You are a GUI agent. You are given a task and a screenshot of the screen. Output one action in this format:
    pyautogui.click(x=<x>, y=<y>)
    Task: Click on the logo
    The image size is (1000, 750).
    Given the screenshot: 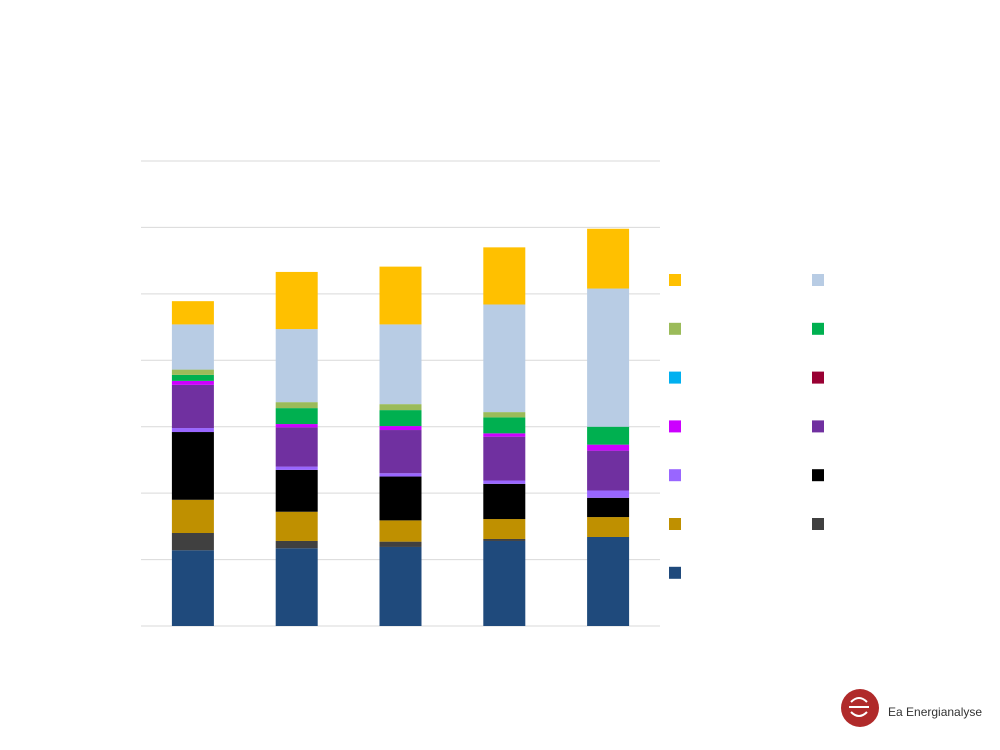 What is the action you would take?
    pyautogui.click(x=860, y=708)
    